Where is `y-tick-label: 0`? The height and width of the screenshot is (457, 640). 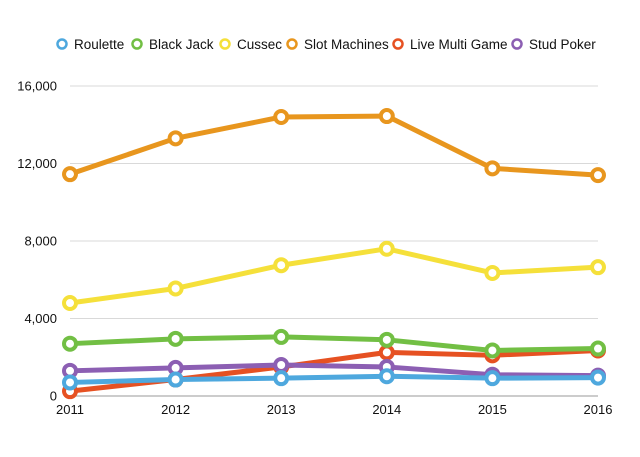
y-tick-label: 0 is located at coordinates (53, 396).